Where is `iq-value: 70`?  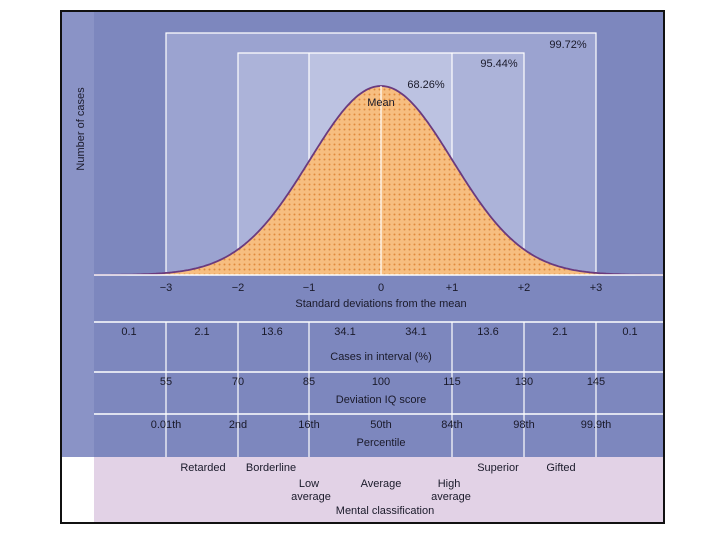
iq-value: 70 is located at coordinates (238, 382).